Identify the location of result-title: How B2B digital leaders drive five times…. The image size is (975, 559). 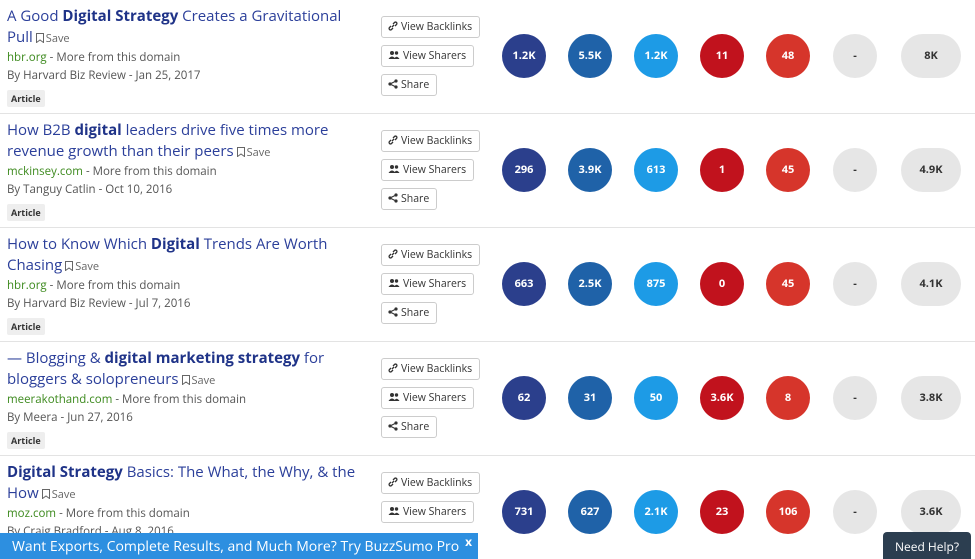
(184, 141).